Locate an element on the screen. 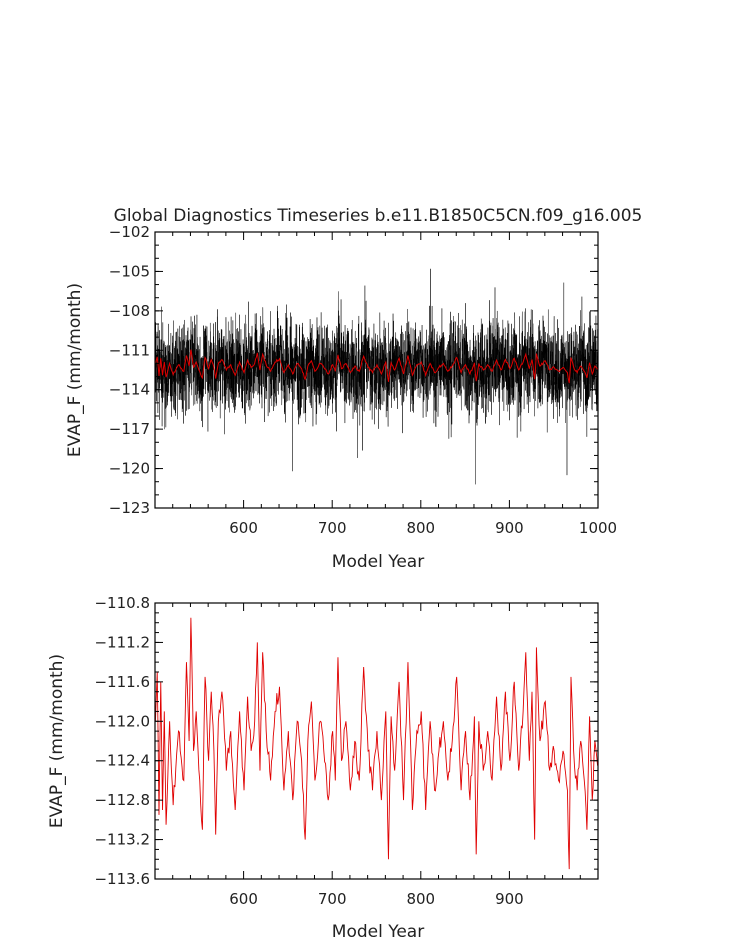 Image resolution: width=733 pixels, height=945 pixels. upper-plot-area is located at coordinates (376, 376).